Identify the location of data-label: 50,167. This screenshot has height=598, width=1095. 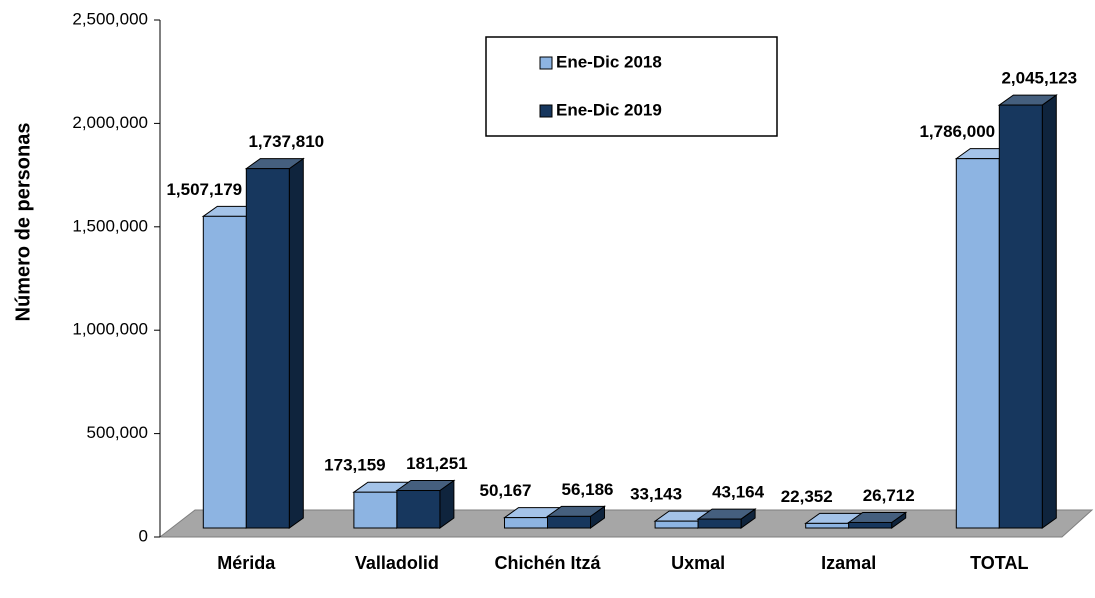
(506, 490).